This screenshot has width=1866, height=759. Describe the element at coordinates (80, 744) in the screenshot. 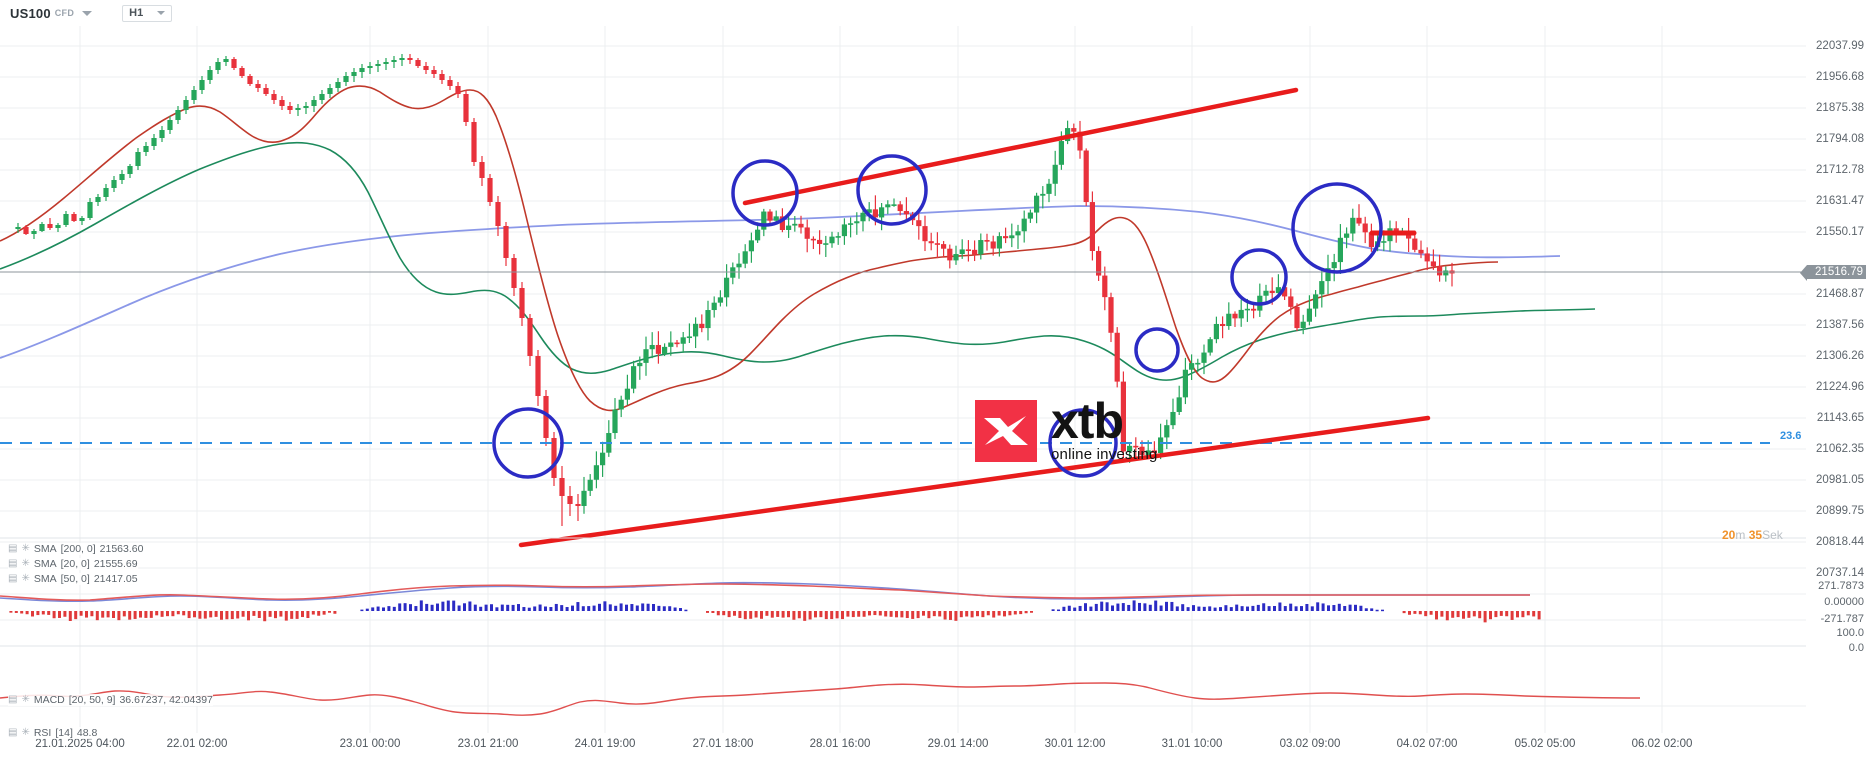

I see `time-tick: 21.01.2025 04:00` at that location.